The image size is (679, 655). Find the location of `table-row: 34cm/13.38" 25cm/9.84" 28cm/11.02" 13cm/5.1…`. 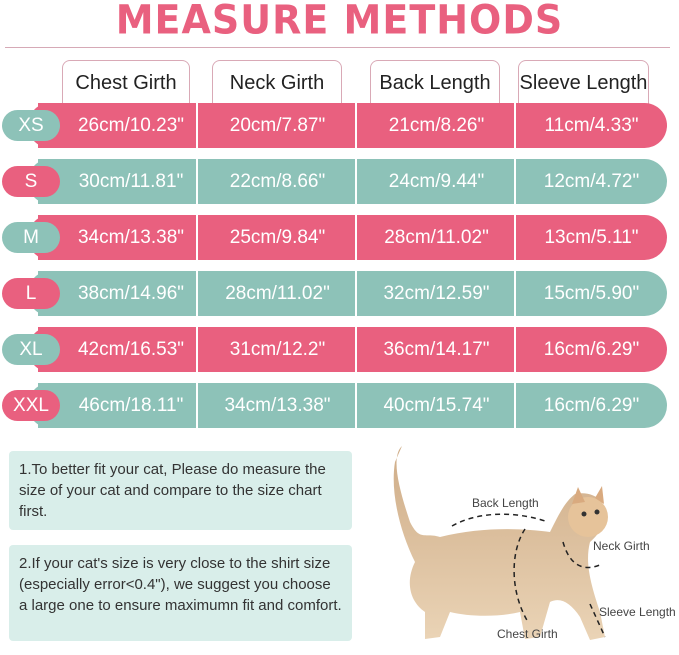

table-row: 34cm/13.38" 25cm/9.84" 28cm/11.02" 13cm/5.1… is located at coordinates (347, 237).